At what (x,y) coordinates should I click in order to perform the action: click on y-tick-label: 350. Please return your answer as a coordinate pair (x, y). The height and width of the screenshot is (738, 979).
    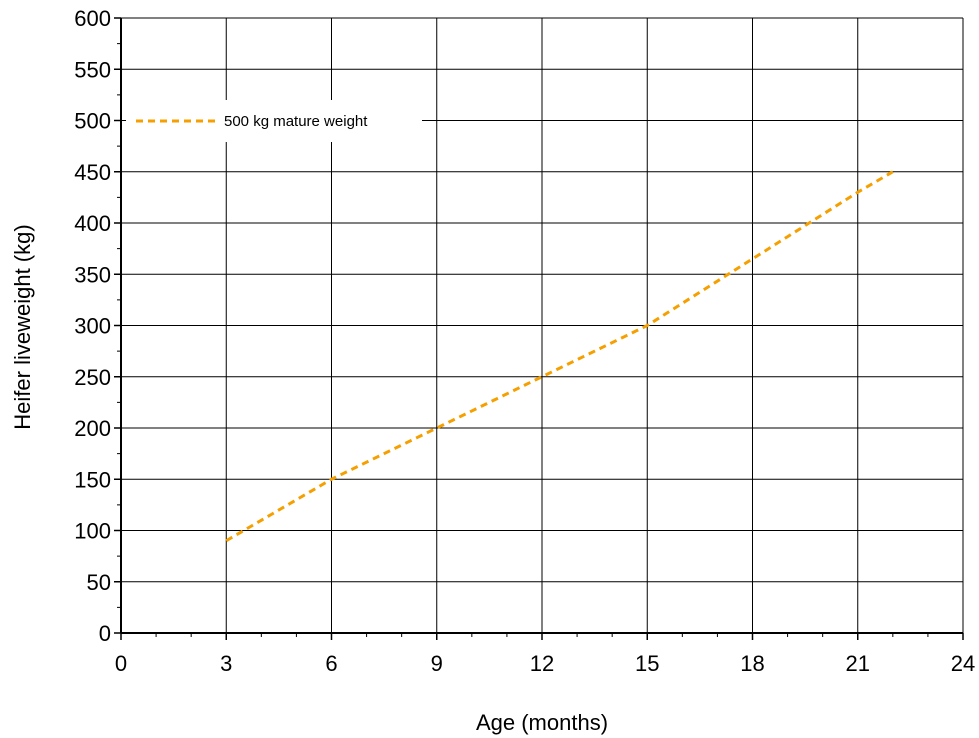
    Looking at the image, I should click on (92, 274).